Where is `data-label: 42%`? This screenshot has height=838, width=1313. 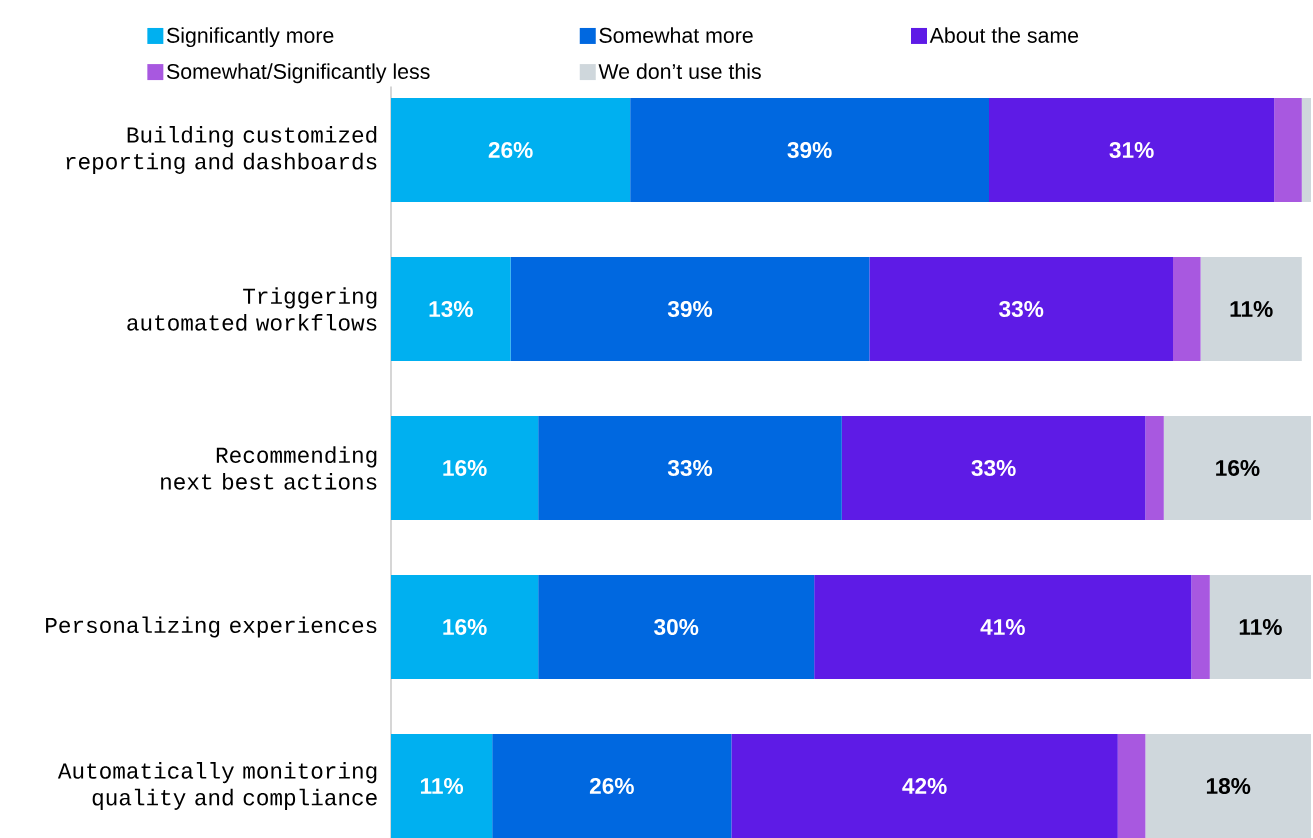 data-label: 42% is located at coordinates (924, 785).